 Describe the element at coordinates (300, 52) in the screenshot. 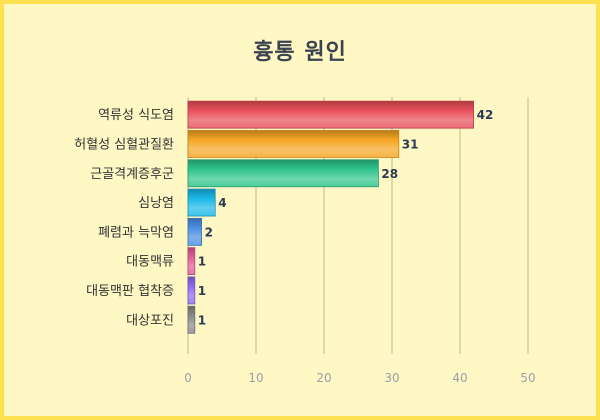

I see `chart-title: 흉통 원인` at that location.